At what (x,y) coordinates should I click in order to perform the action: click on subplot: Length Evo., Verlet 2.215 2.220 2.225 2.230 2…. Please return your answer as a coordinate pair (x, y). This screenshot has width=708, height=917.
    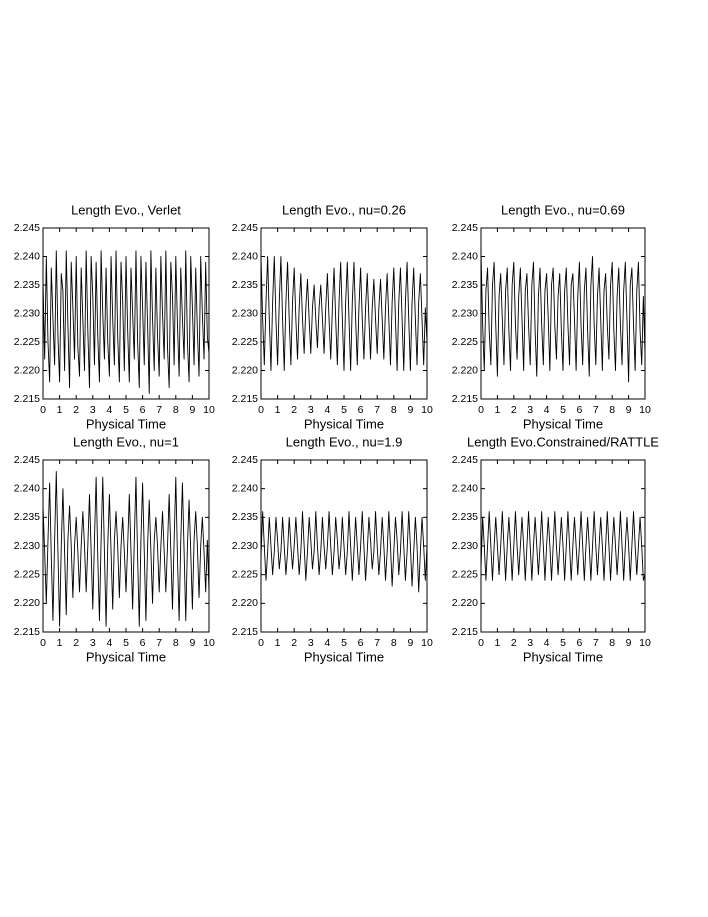
    Looking at the image, I should click on (114, 316).